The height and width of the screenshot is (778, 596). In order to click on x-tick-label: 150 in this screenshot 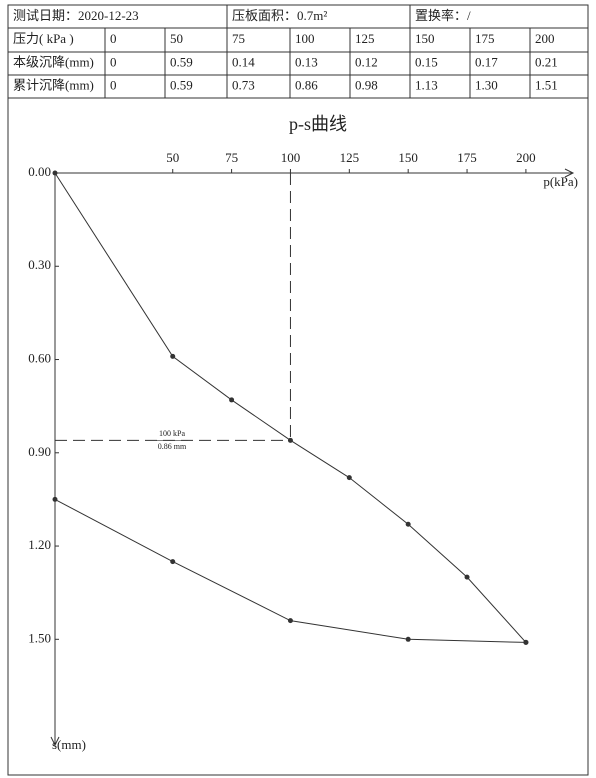, I will do `click(408, 157)`.